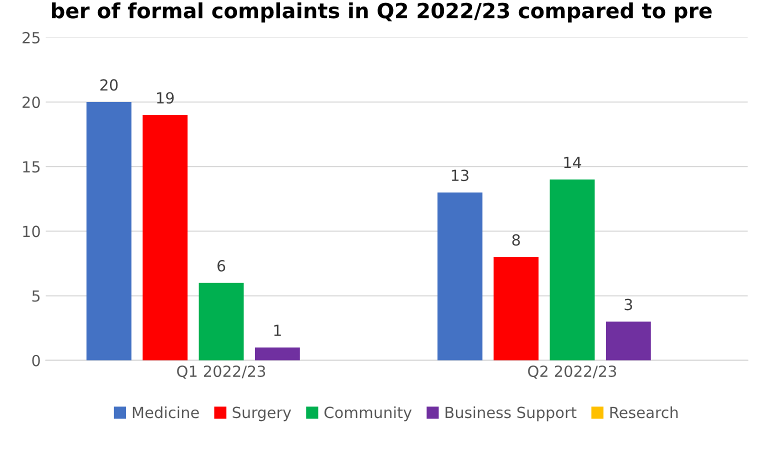  Describe the element at coordinates (31, 167) in the screenshot. I see `y-tick-label: 15` at that location.